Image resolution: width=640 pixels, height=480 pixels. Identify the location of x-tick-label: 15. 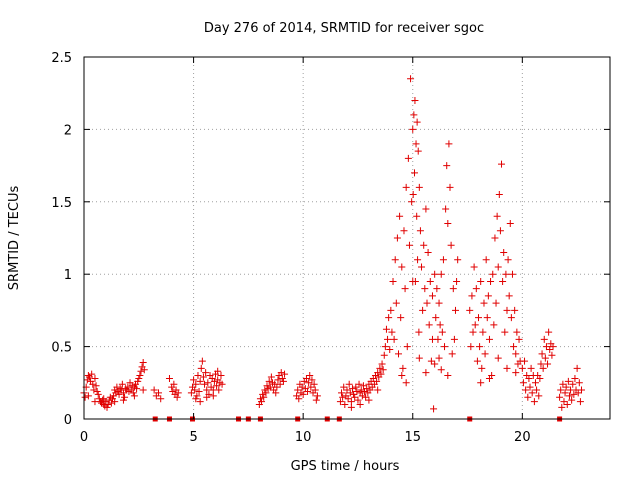
(412, 437).